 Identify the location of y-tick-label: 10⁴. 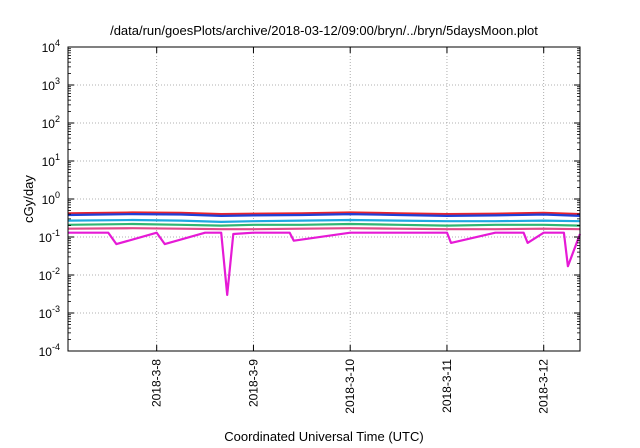
(51, 46).